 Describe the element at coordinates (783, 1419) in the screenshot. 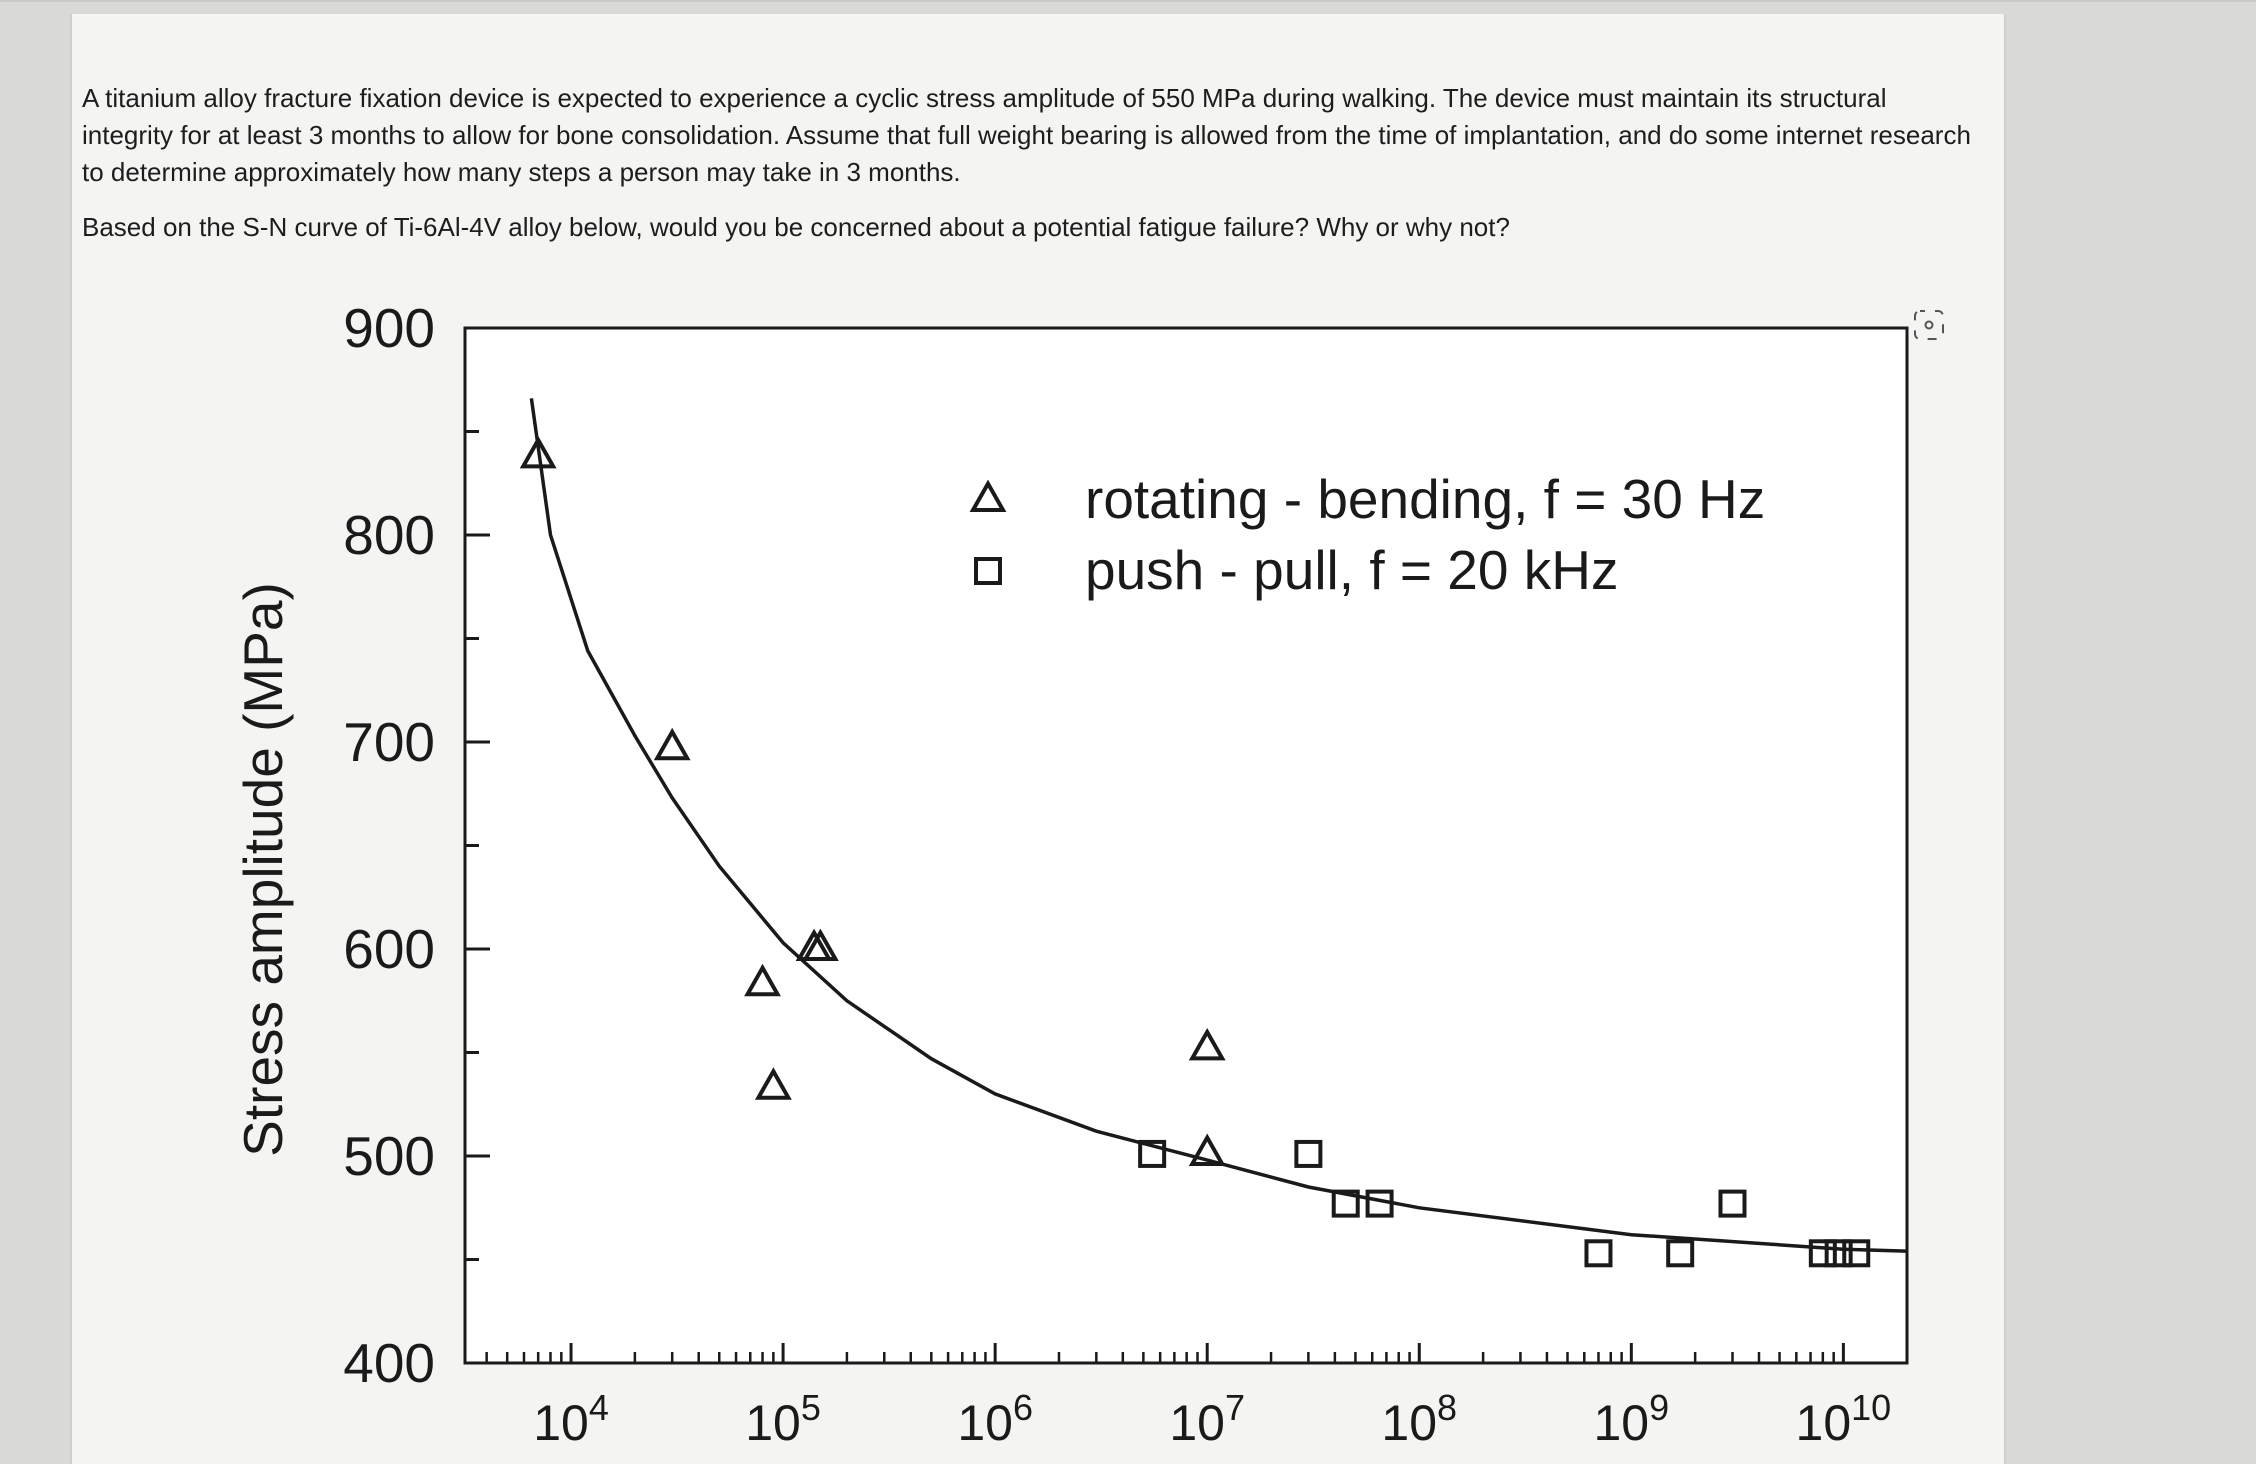

I see `x-tick-label: 10⁵` at that location.